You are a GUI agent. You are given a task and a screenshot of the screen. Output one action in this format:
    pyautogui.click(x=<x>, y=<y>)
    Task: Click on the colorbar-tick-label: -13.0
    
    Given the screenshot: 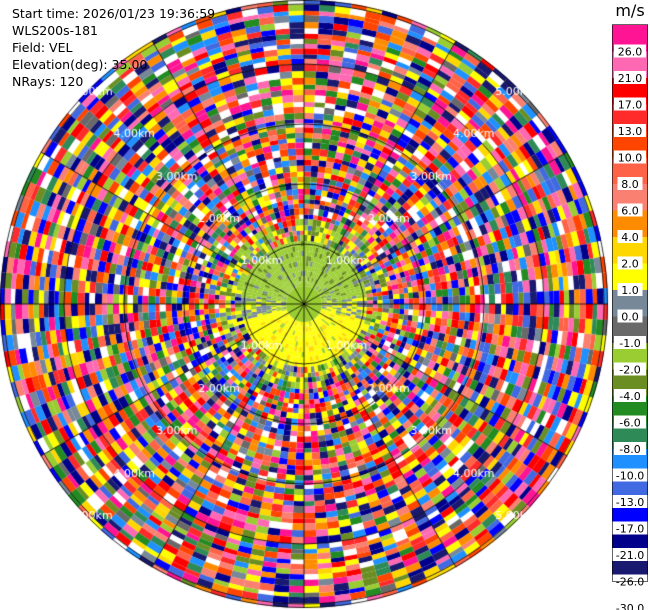 What is the action you would take?
    pyautogui.click(x=630, y=502)
    